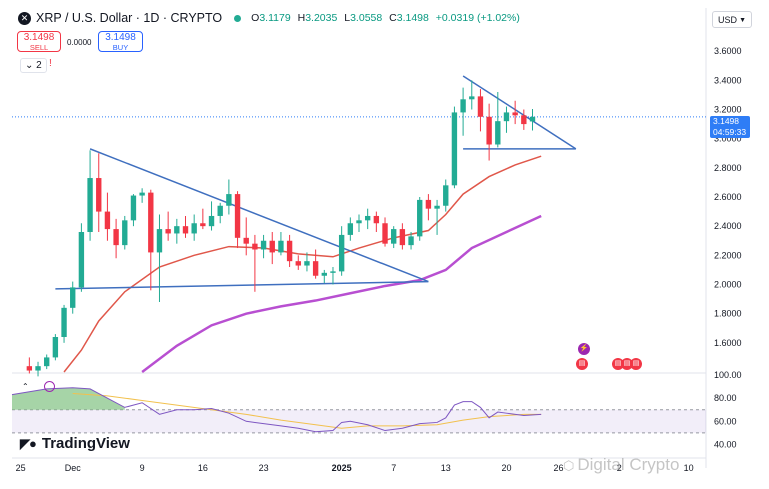 The height and width of the screenshot is (489, 769). Describe the element at coordinates (728, 314) in the screenshot. I see `y-tick-label: 1.8000` at that location.